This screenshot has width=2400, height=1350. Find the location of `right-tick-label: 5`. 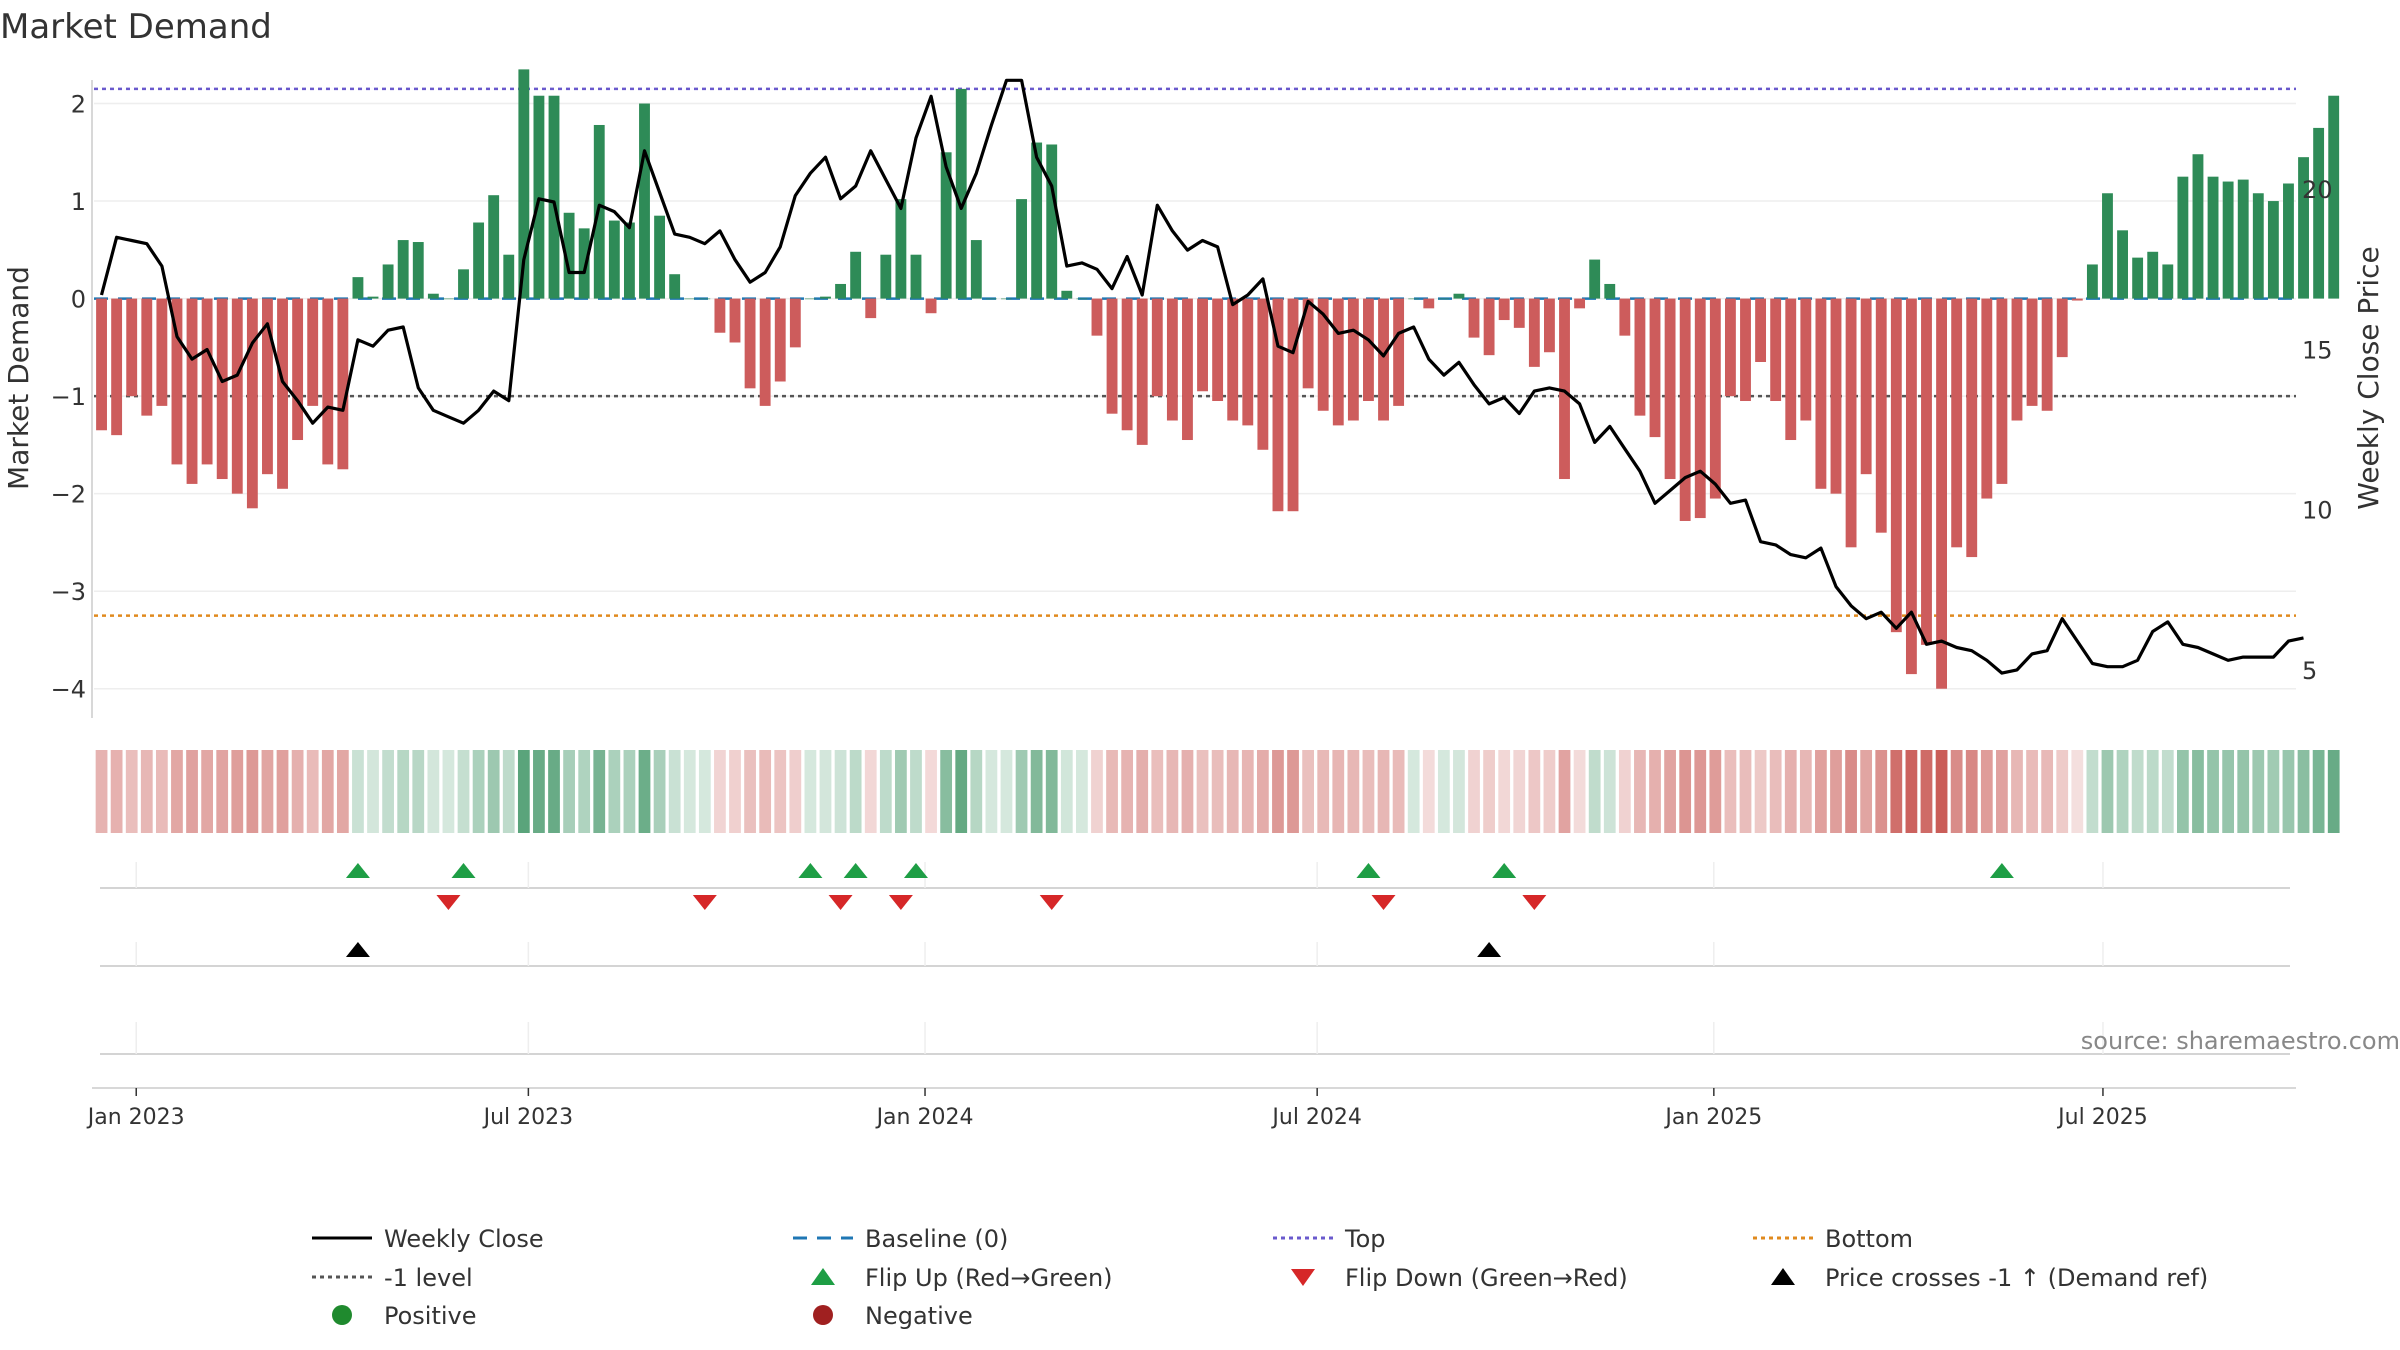

right-tick-label: 5 is located at coordinates (2309, 671).